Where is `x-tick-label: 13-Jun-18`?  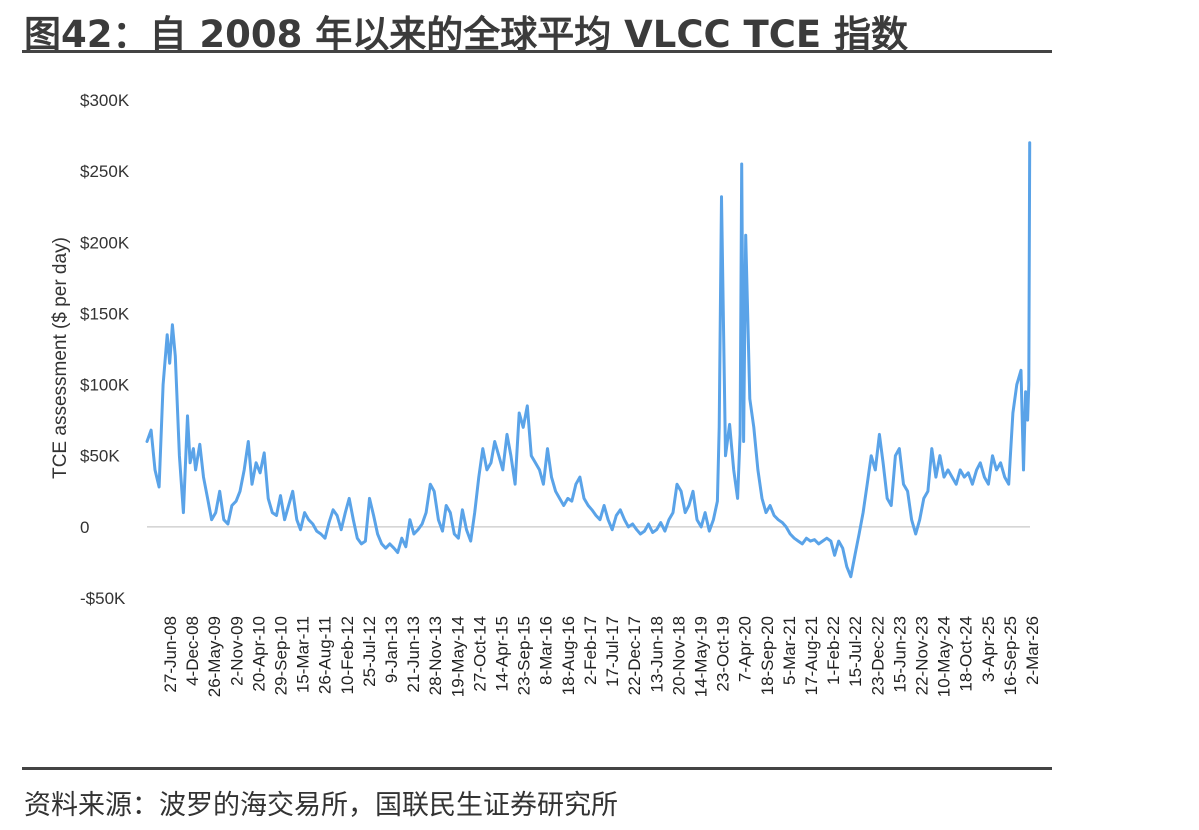 x-tick-label: 13-Jun-18 is located at coordinates (656, 654).